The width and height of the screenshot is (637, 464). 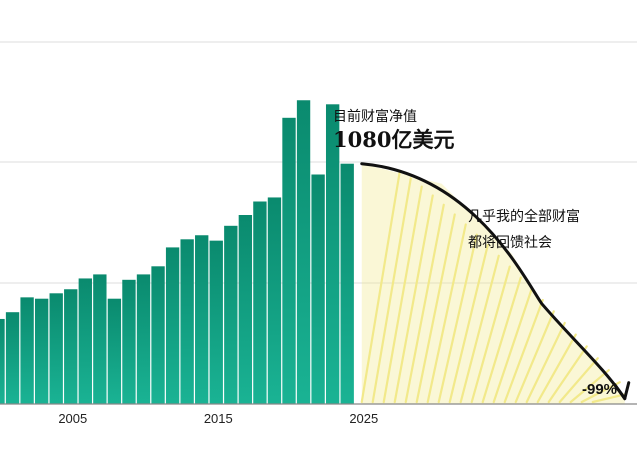 What do you see at coordinates (72, 418) in the screenshot?
I see `x-tick-label: 2005` at bounding box center [72, 418].